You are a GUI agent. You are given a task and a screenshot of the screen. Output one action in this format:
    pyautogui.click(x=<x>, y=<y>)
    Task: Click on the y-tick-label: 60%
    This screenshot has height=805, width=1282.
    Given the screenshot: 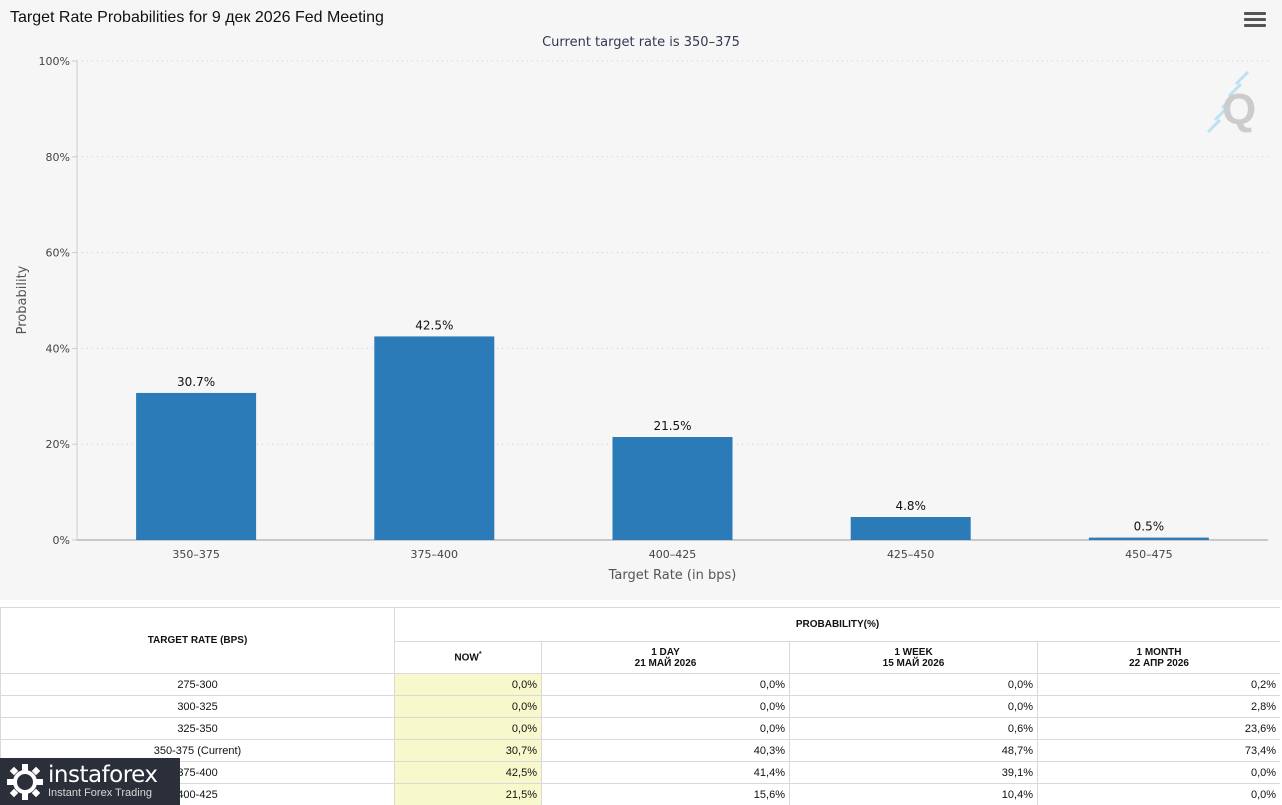 What is the action you would take?
    pyautogui.click(x=58, y=253)
    